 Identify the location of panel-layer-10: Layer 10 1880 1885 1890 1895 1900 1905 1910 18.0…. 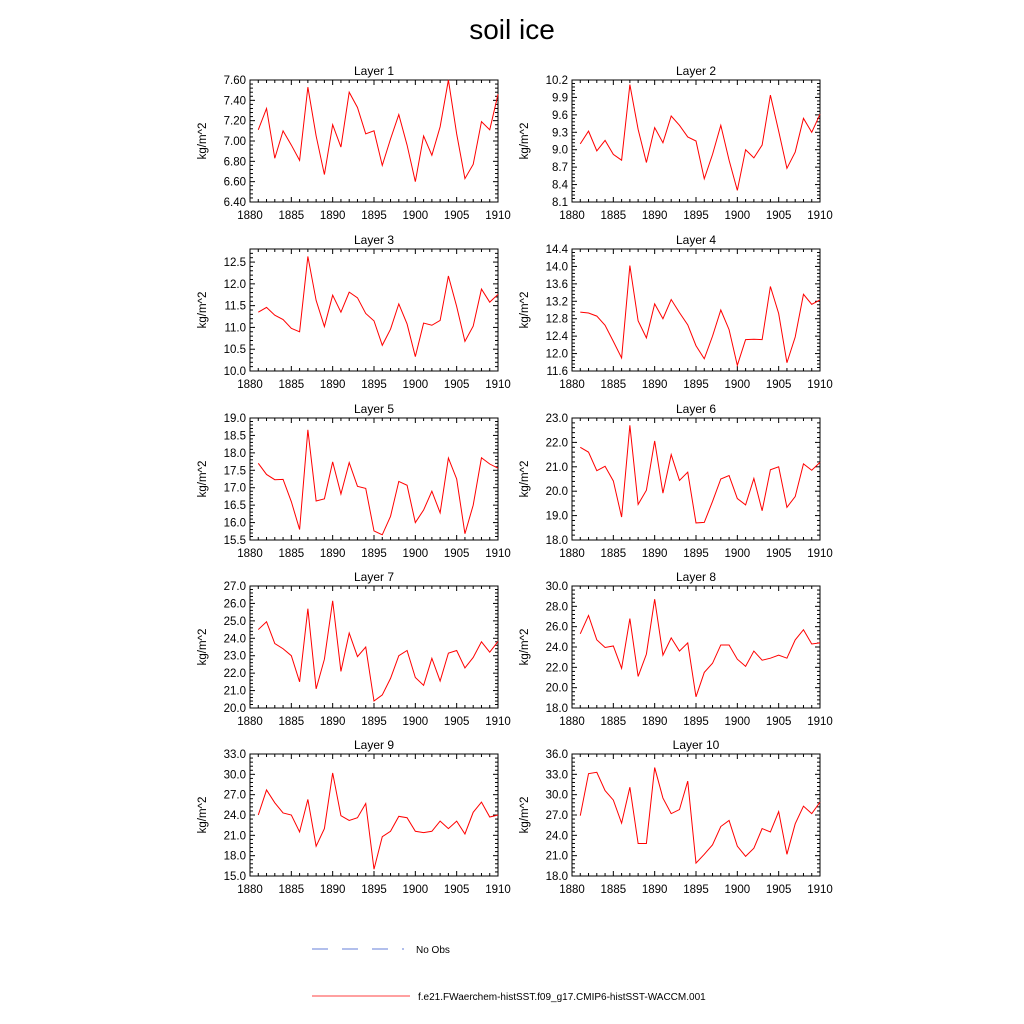
(676, 817).